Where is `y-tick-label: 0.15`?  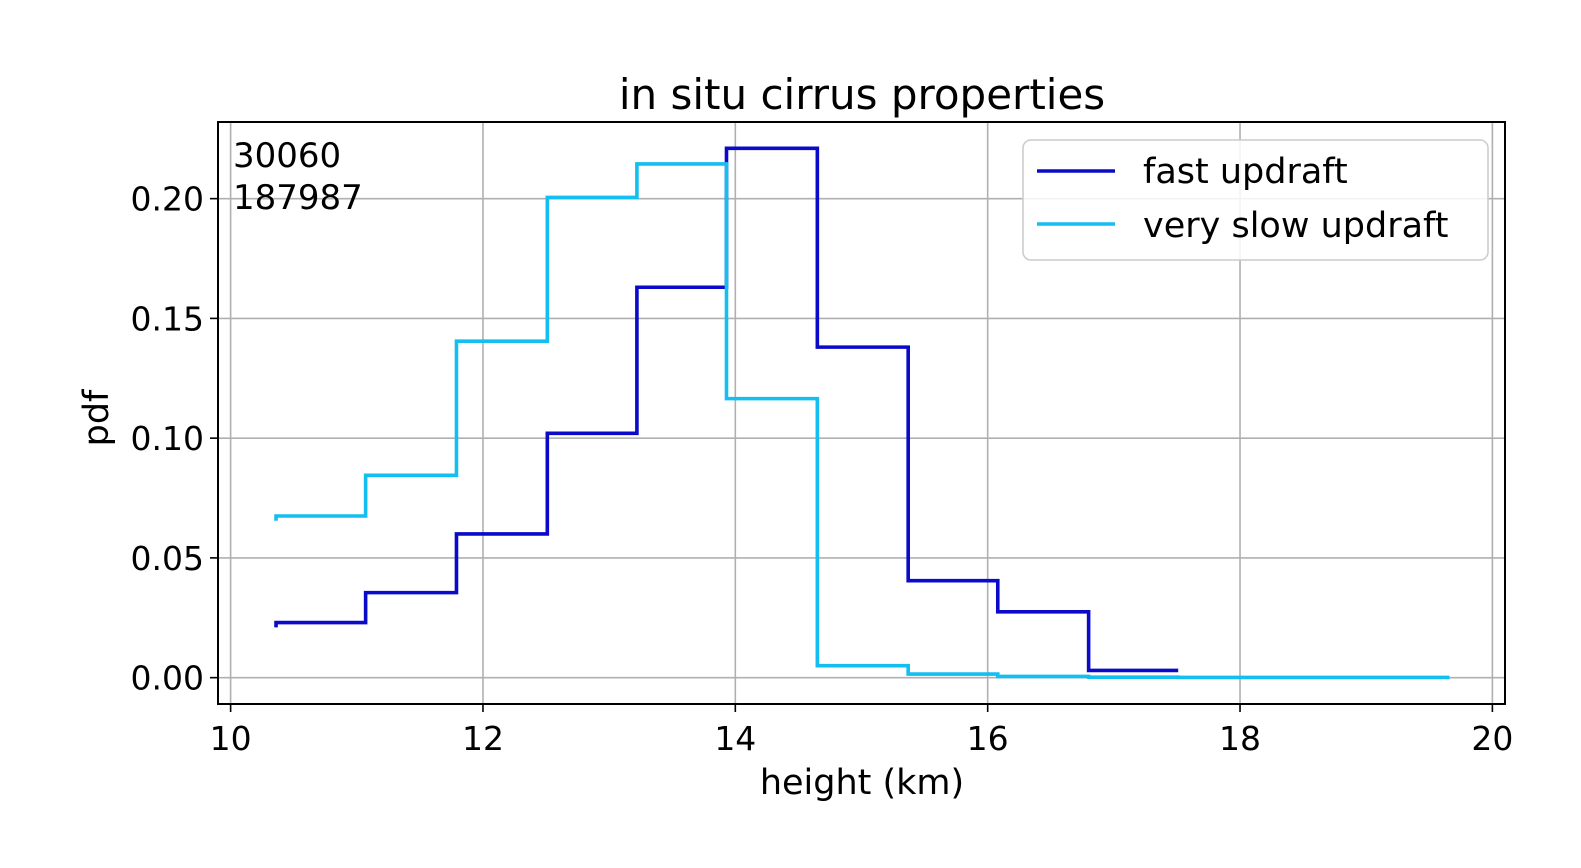 y-tick-label: 0.15 is located at coordinates (167, 318).